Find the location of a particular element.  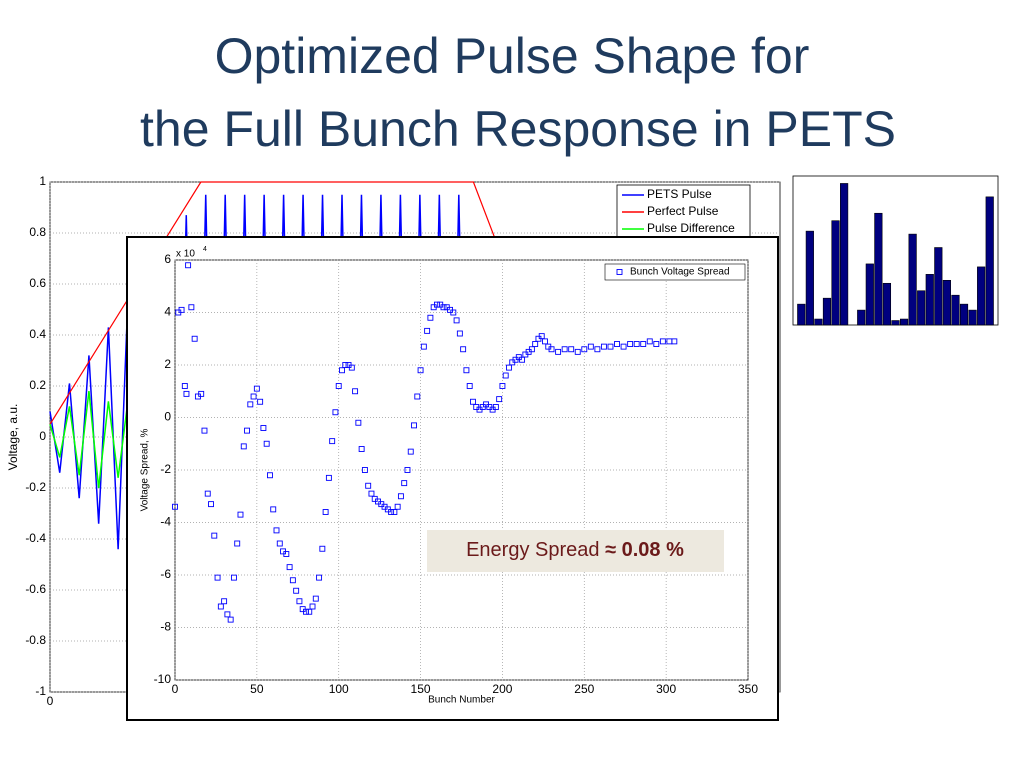

annotation-value: ≈ 0.08 % is located at coordinates (644, 550).